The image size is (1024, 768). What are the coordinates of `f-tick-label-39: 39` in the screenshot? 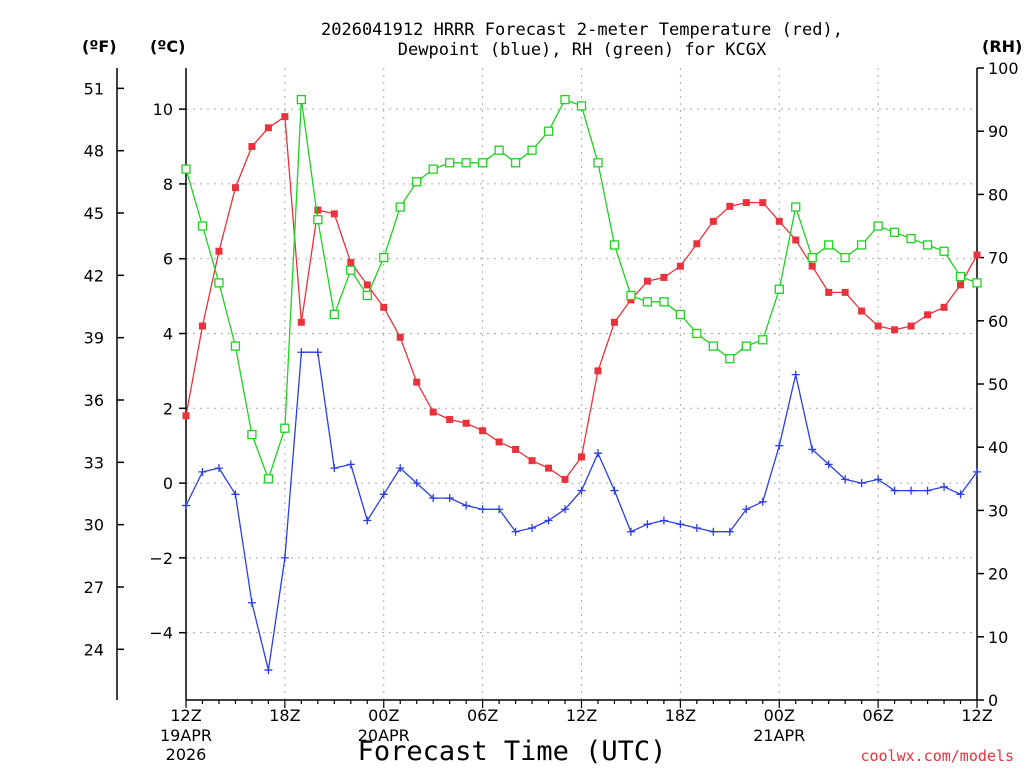 It's located at (94, 338).